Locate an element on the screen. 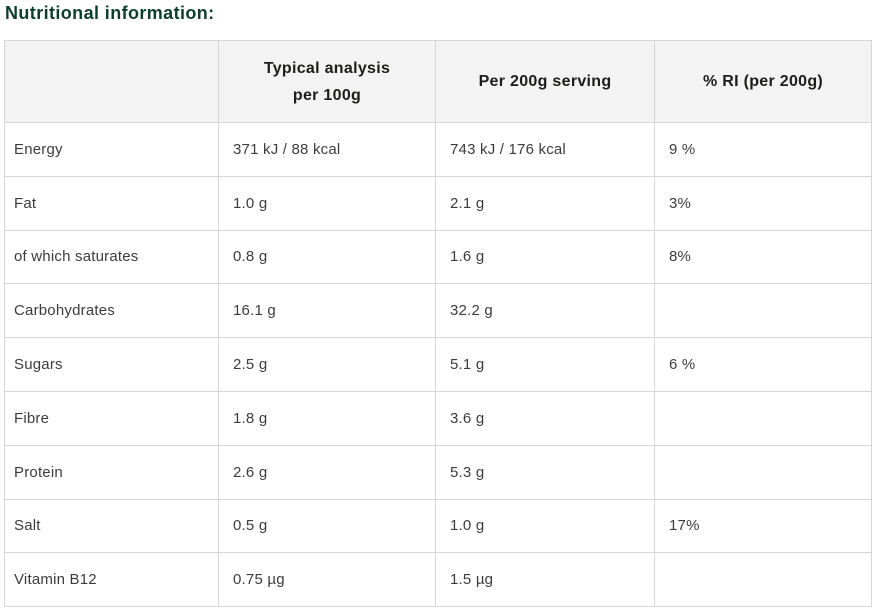 Image resolution: width=875 pixels, height=613 pixels. header-ri: % RI (per 200g) is located at coordinates (763, 81).